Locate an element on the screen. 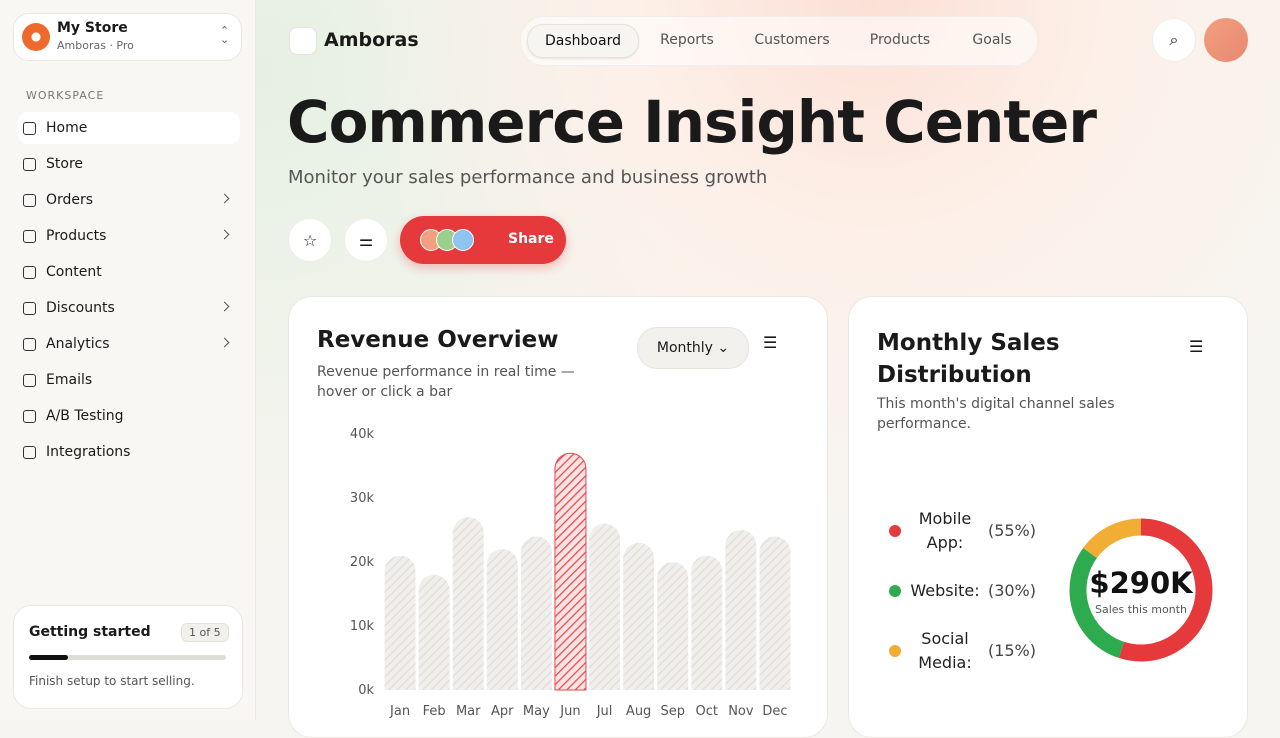 This screenshot has width=1280, height=738. sidebar-toggle is located at coordinates (303, 41).